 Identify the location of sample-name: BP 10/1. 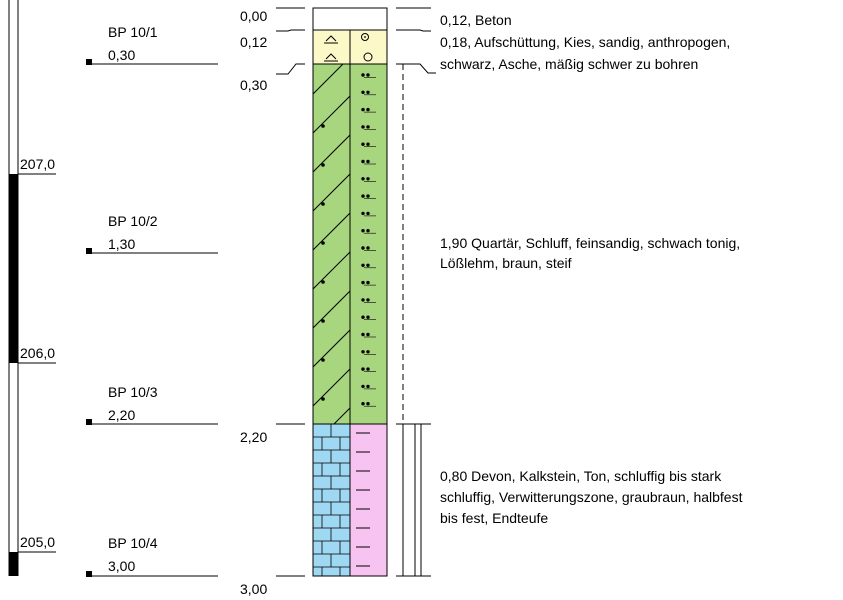
(133, 32).